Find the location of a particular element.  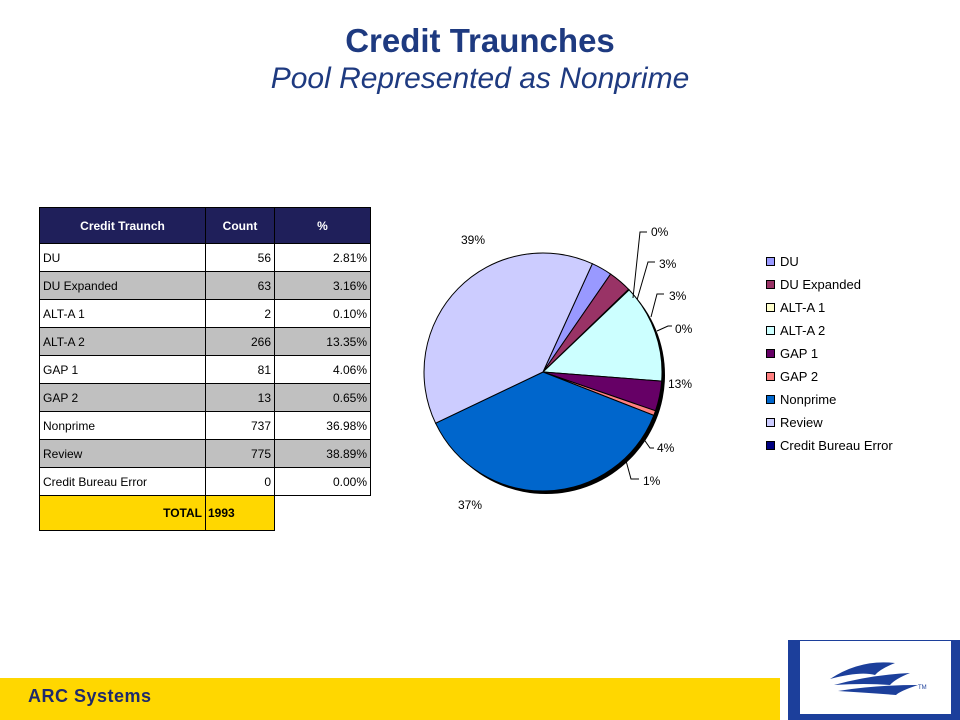

traunch-cell: Nonprime is located at coordinates (122, 425).